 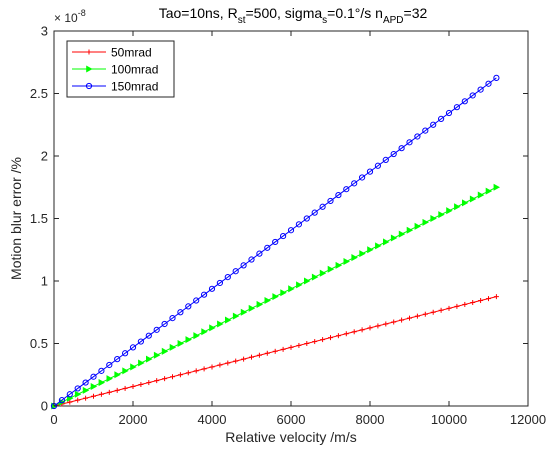 What do you see at coordinates (39, 93) in the screenshot?
I see `y-tick-label: 2.5` at bounding box center [39, 93].